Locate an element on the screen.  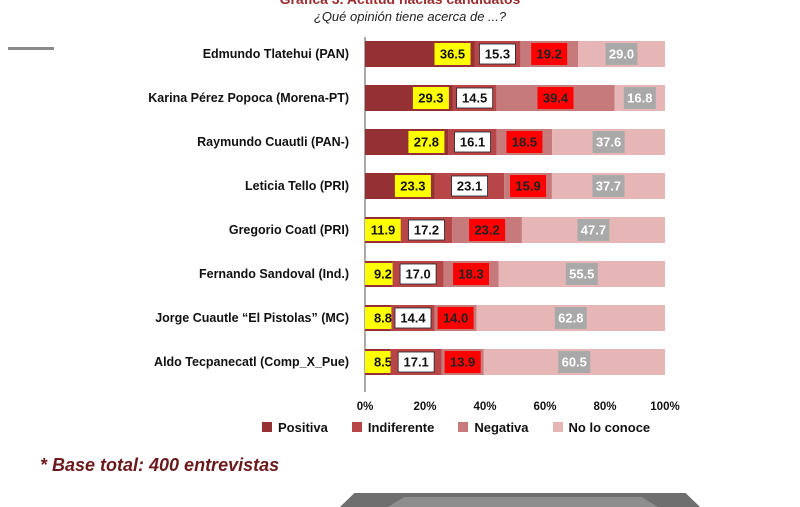
data-label: 16.8 is located at coordinates (639, 98).